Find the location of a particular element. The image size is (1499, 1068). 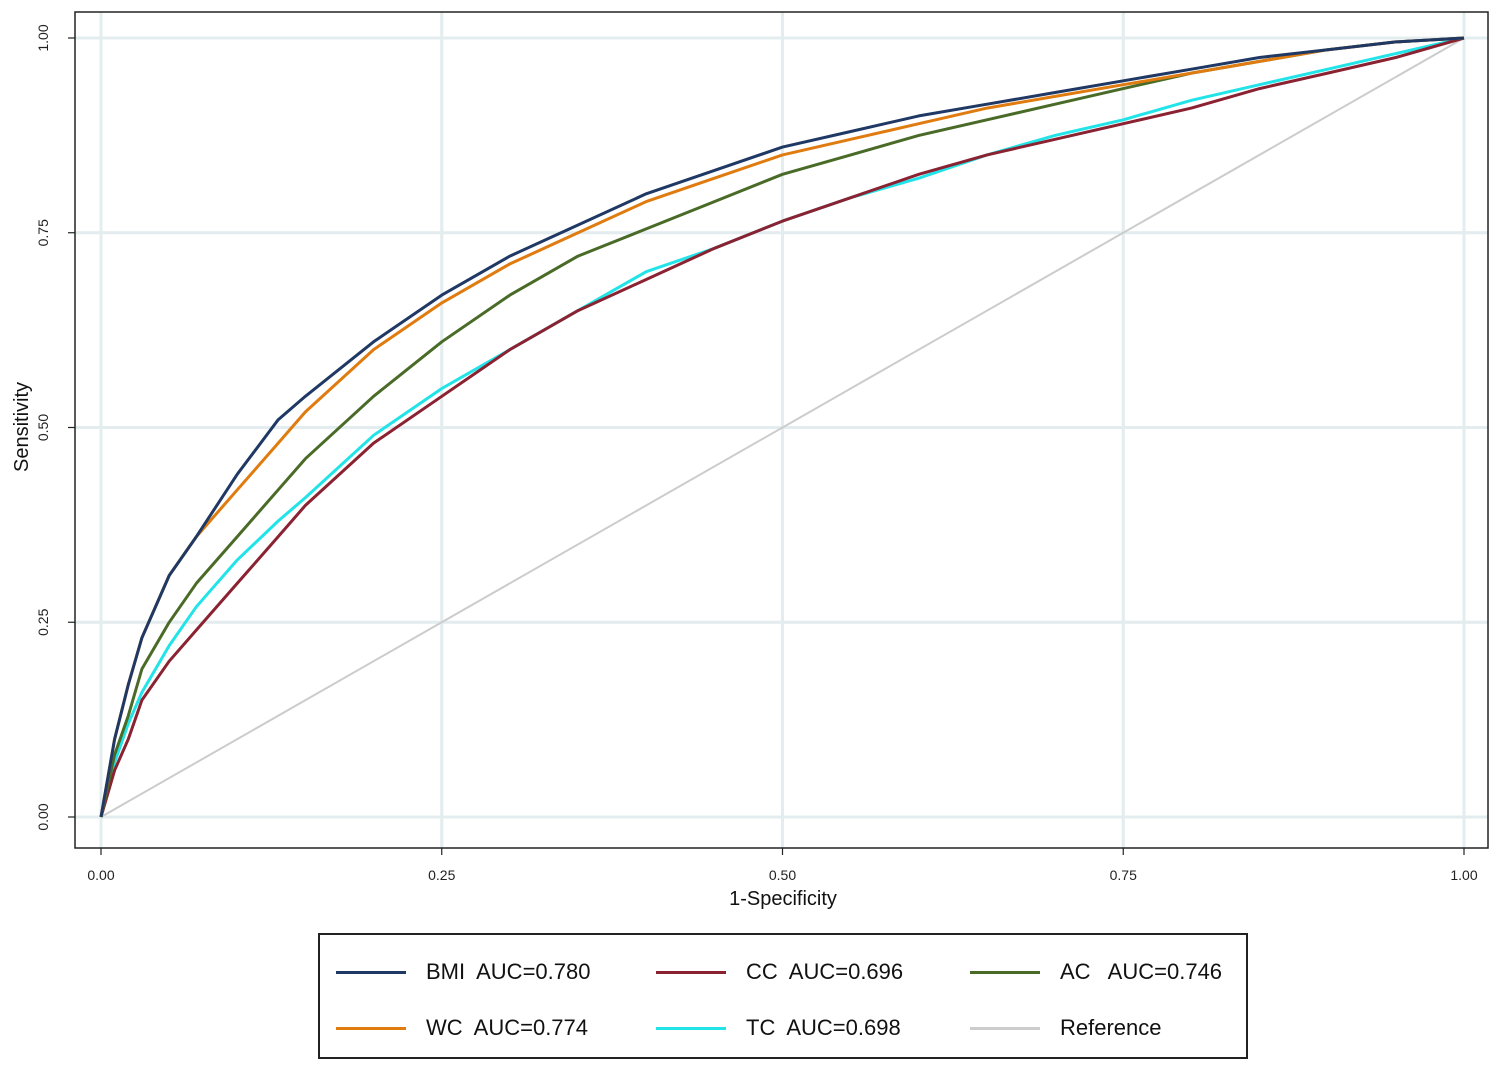

y-tick-label: 0.50 is located at coordinates (43, 427).